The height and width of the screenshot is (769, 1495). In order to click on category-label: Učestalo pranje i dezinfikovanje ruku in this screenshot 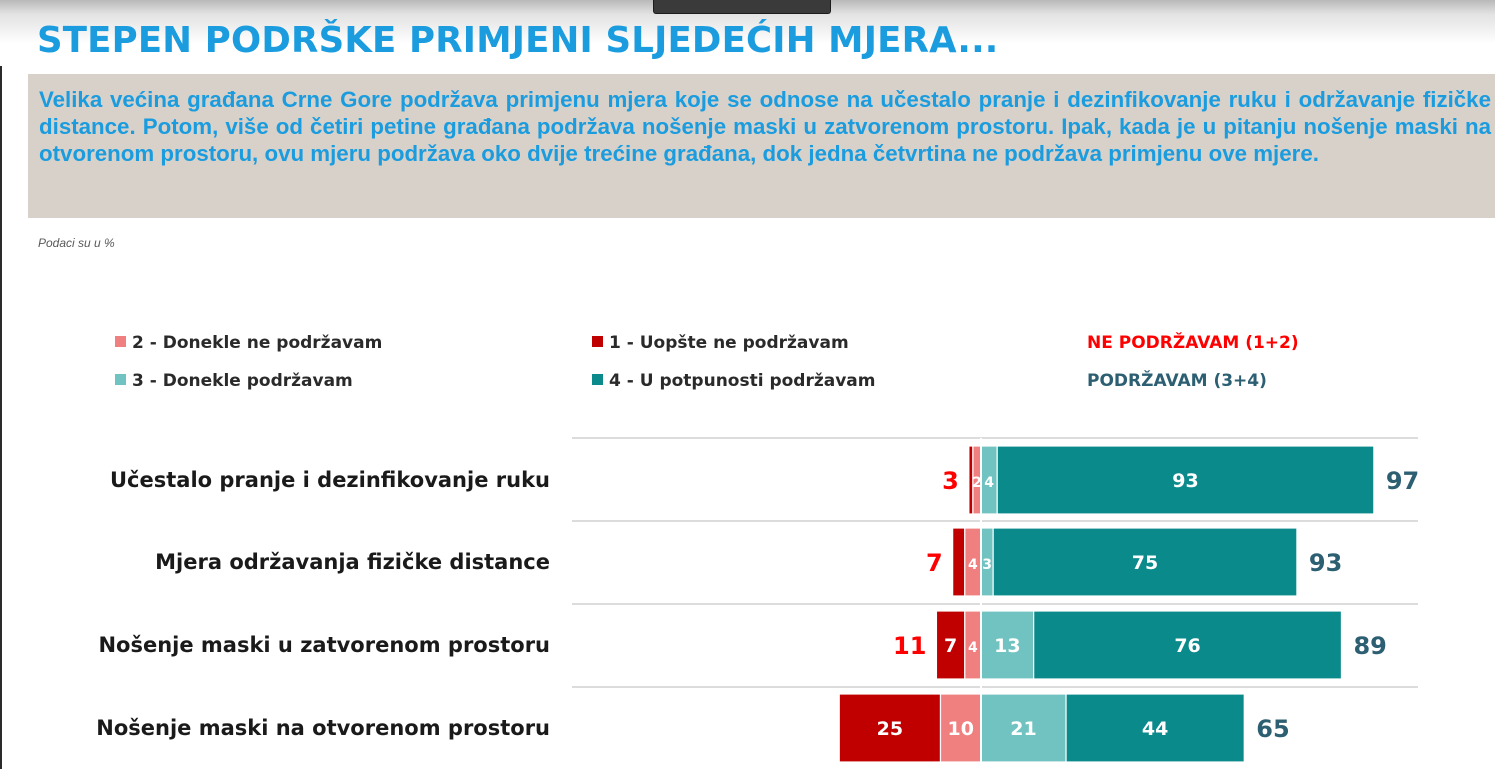, I will do `click(330, 480)`.